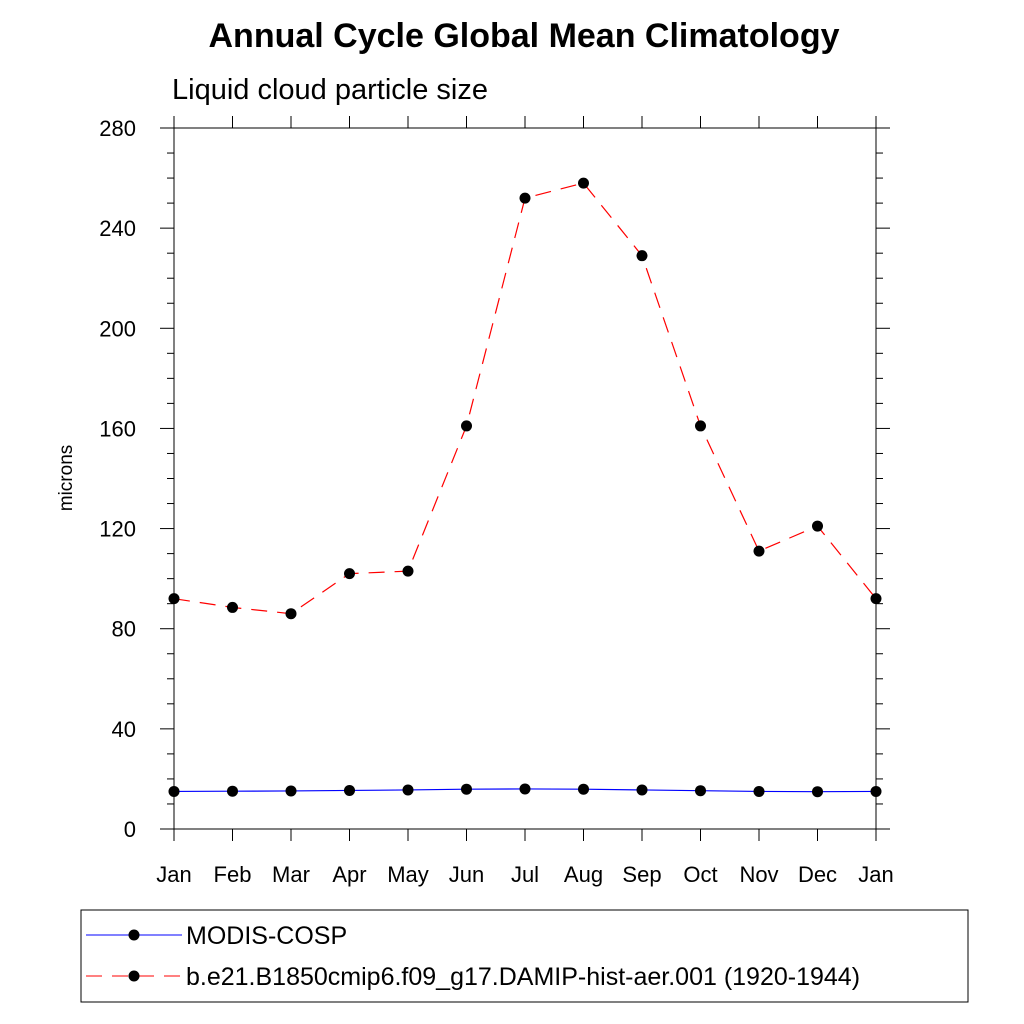 This screenshot has height=1024, width=1024. I want to click on x-tick-label: Aug, so click(583, 874).